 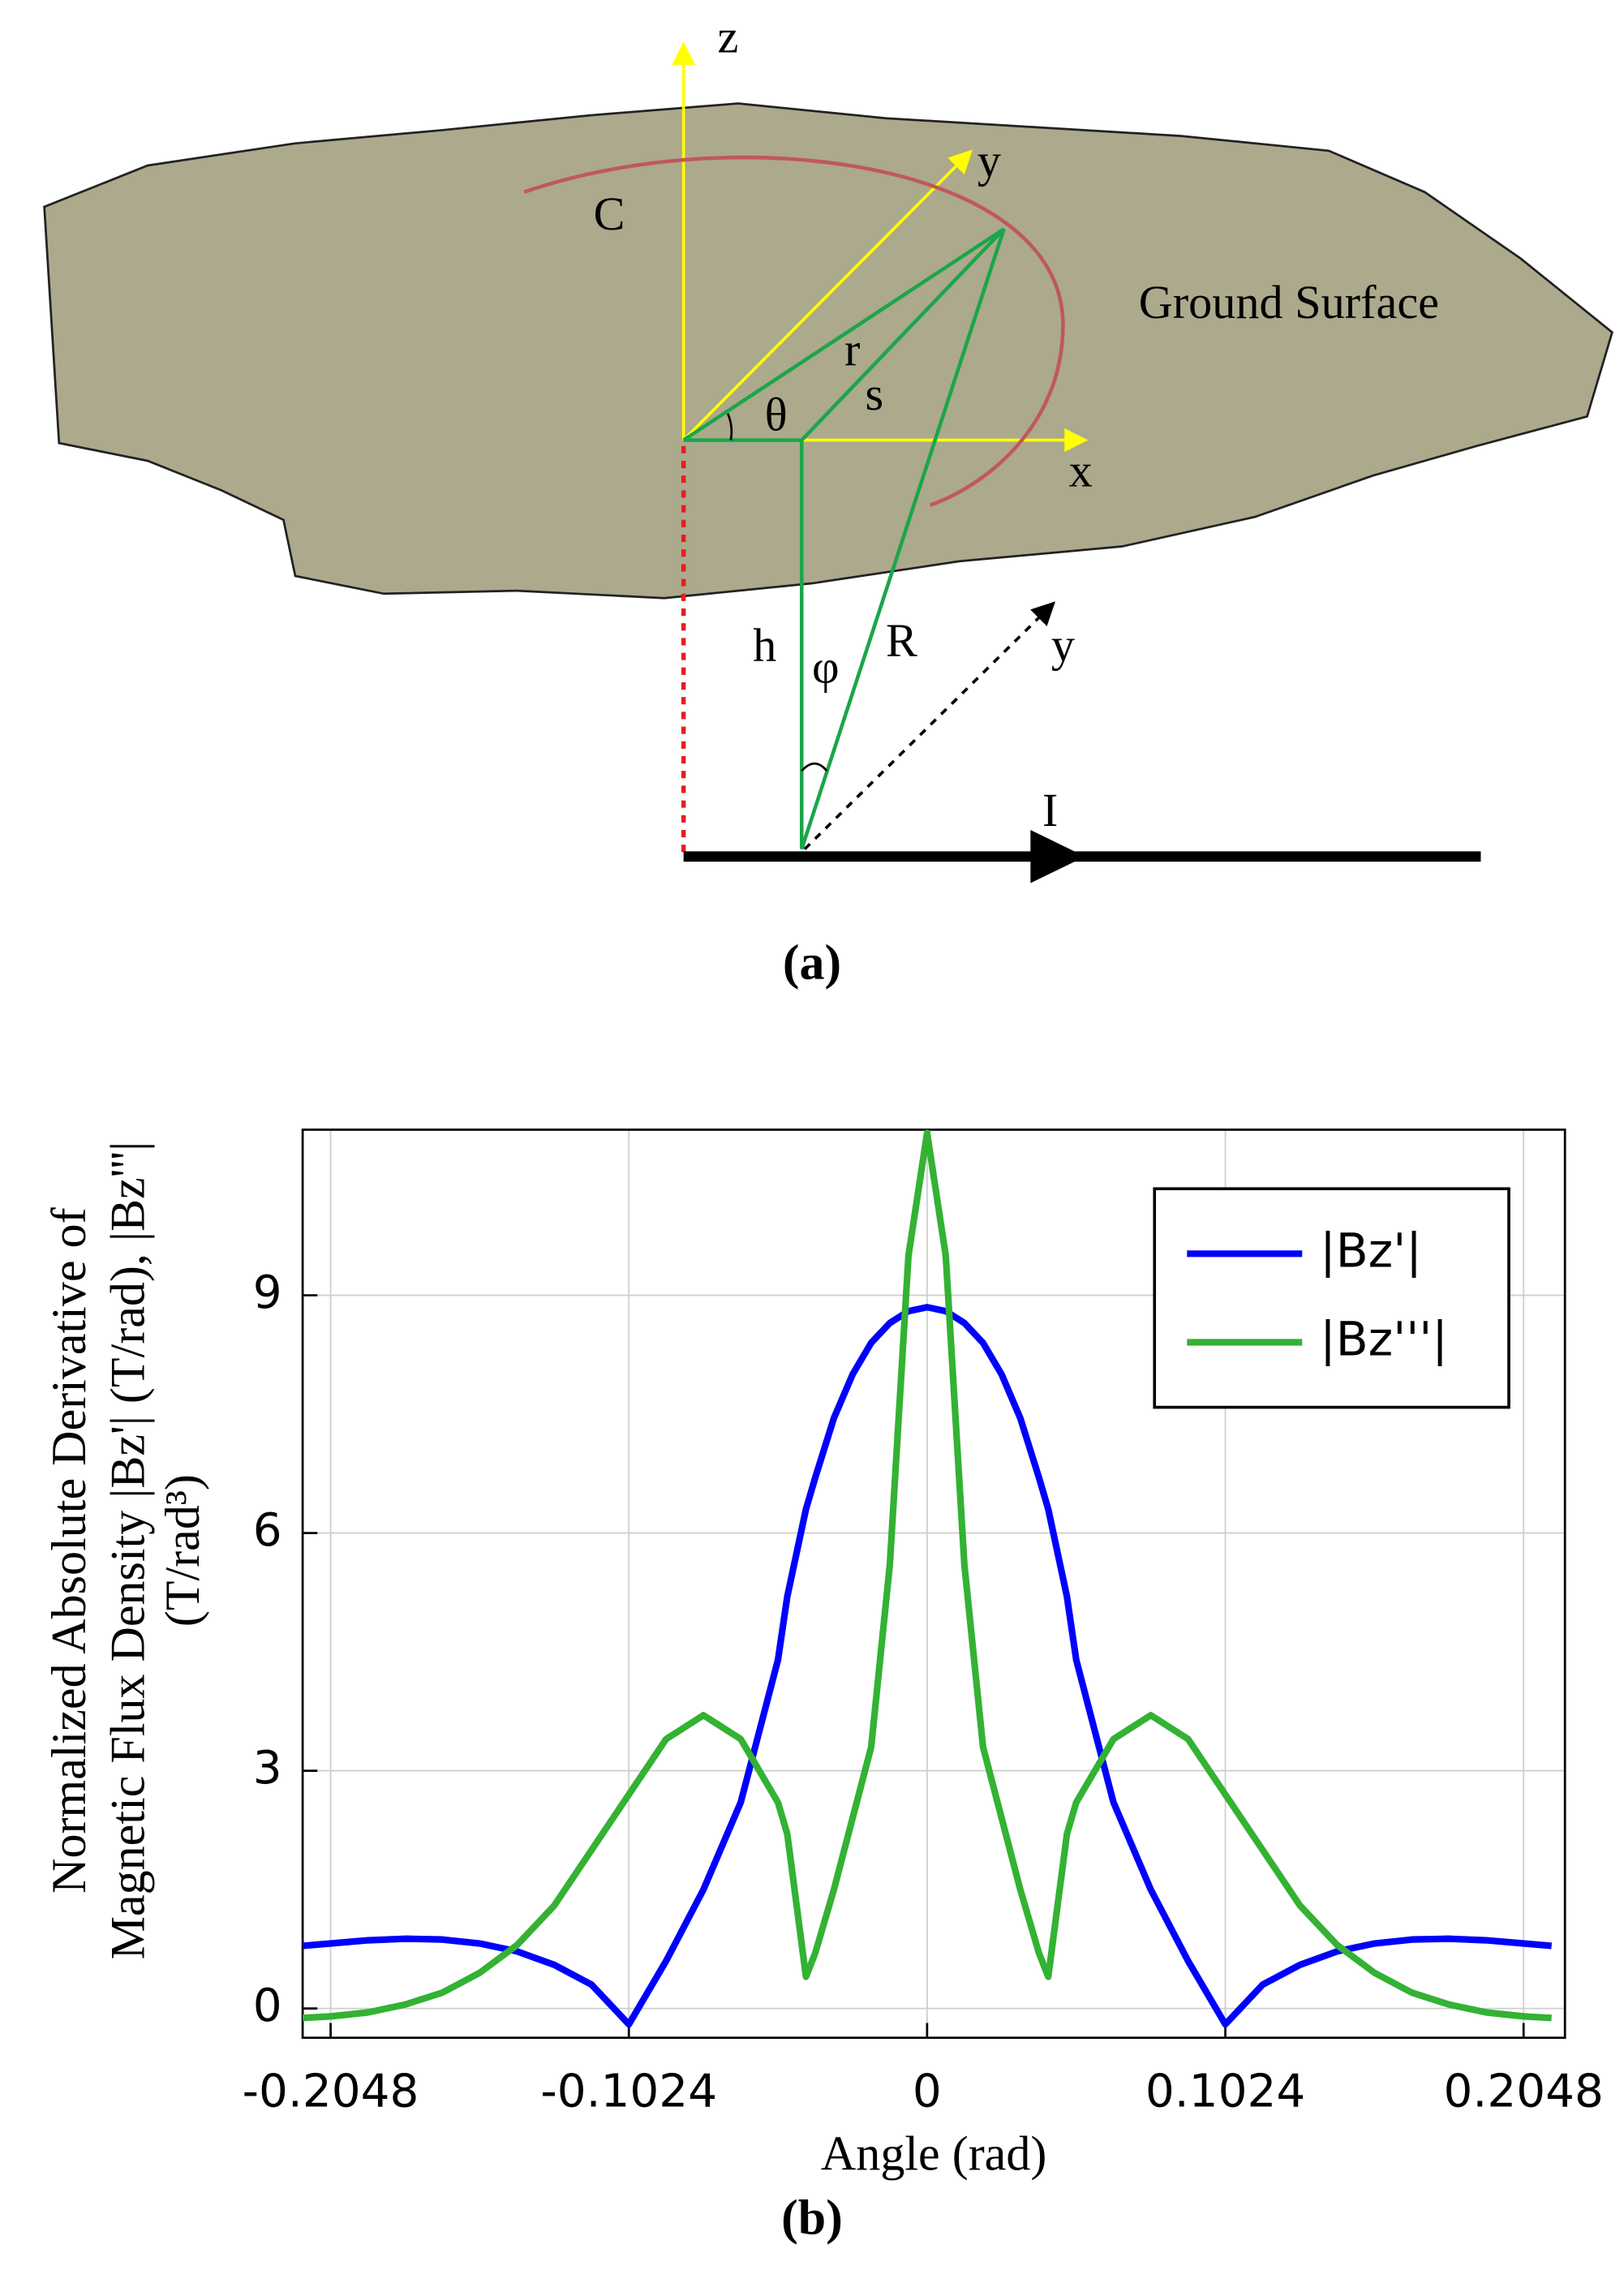 What do you see at coordinates (267, 2006) in the screenshot?
I see `y-tick-label: 0` at bounding box center [267, 2006].